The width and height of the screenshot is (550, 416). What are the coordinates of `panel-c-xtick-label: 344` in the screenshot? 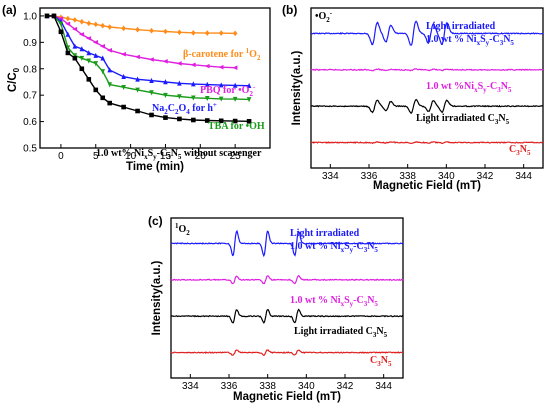 It's located at (383, 386).